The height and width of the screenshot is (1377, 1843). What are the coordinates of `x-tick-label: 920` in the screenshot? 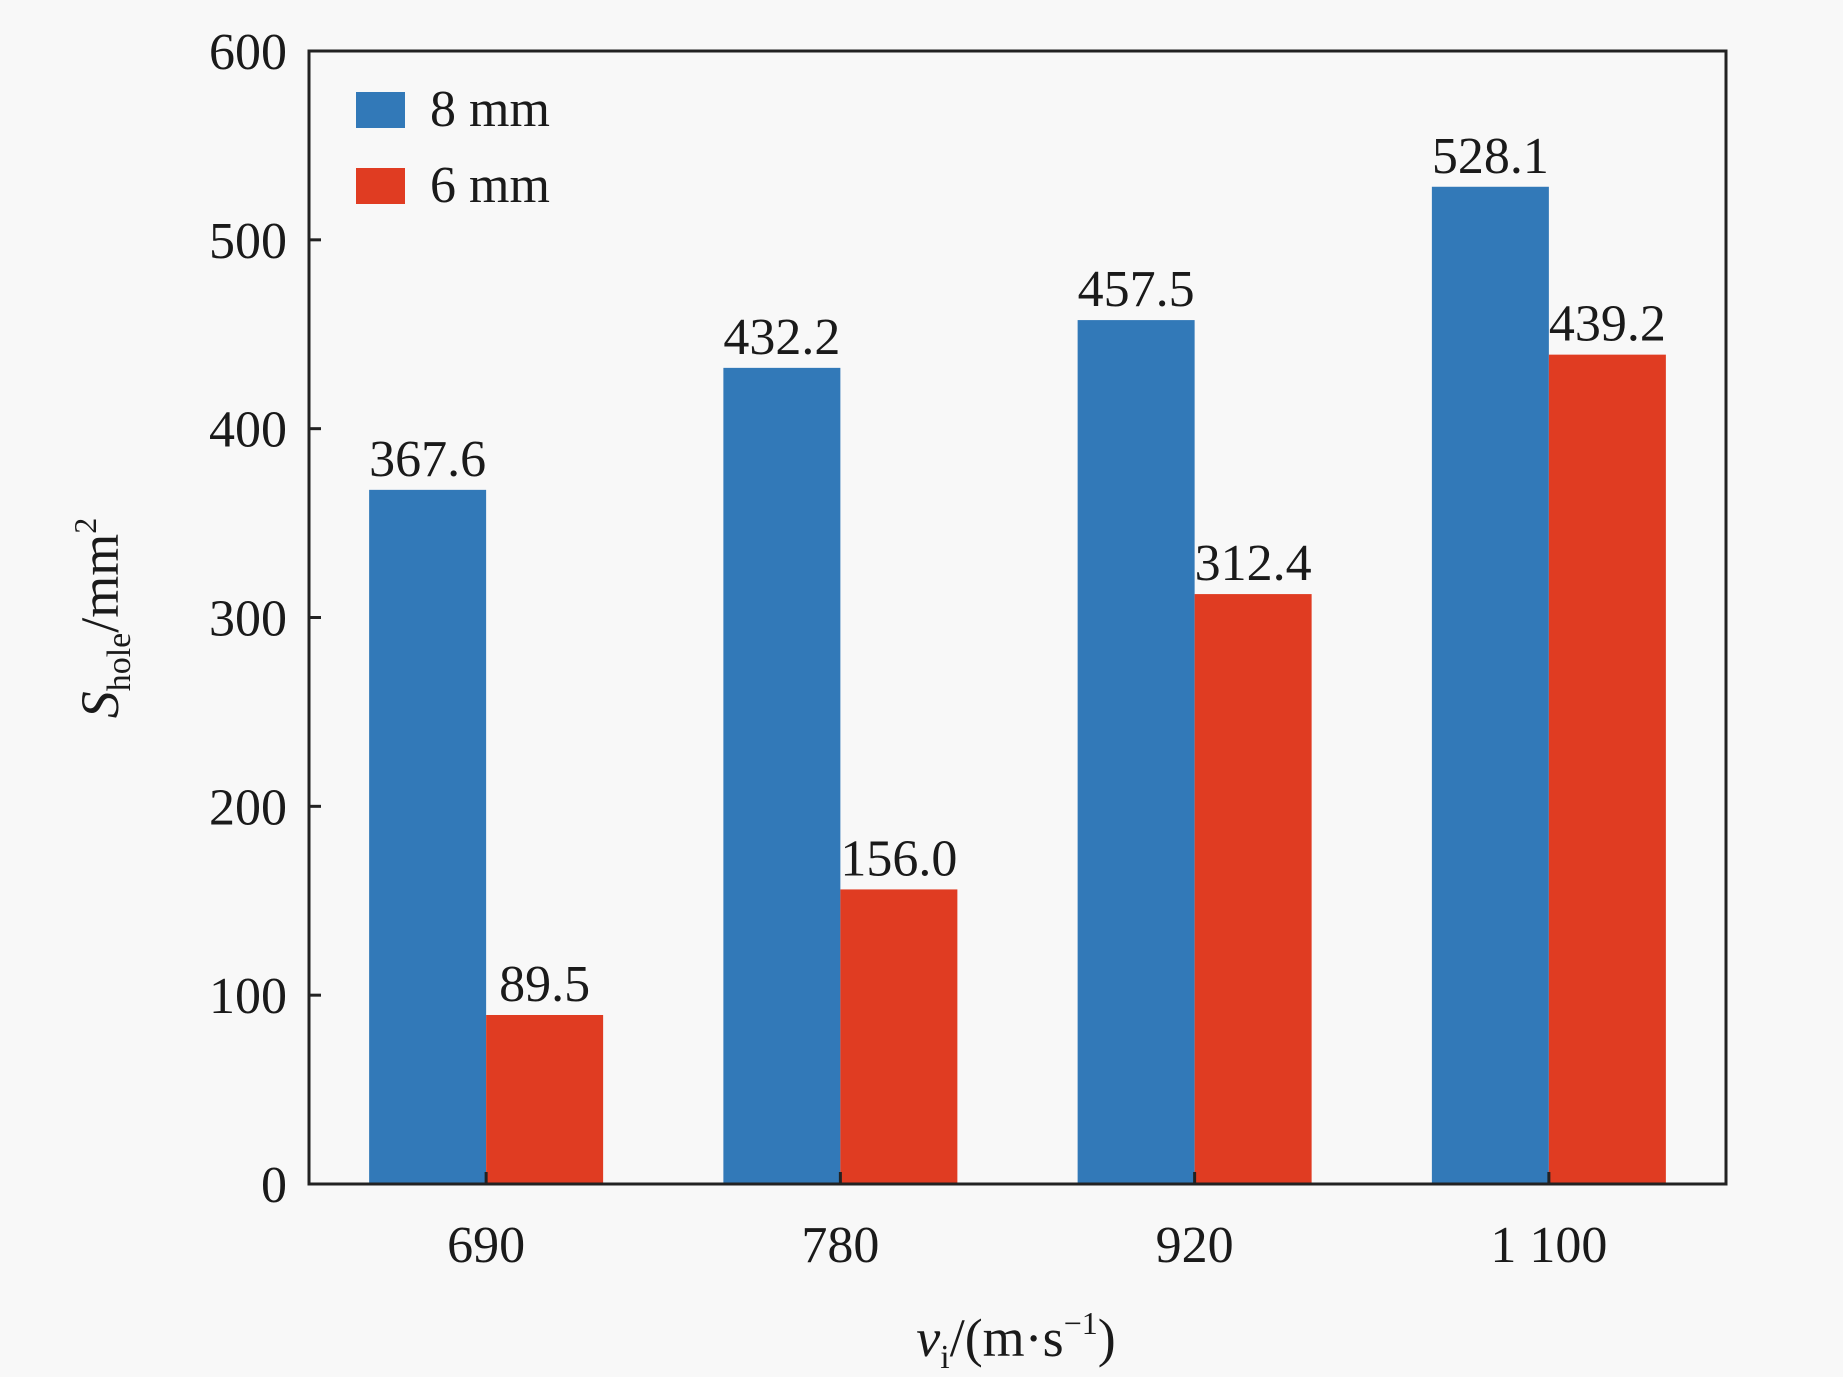 It's located at (1195, 1245).